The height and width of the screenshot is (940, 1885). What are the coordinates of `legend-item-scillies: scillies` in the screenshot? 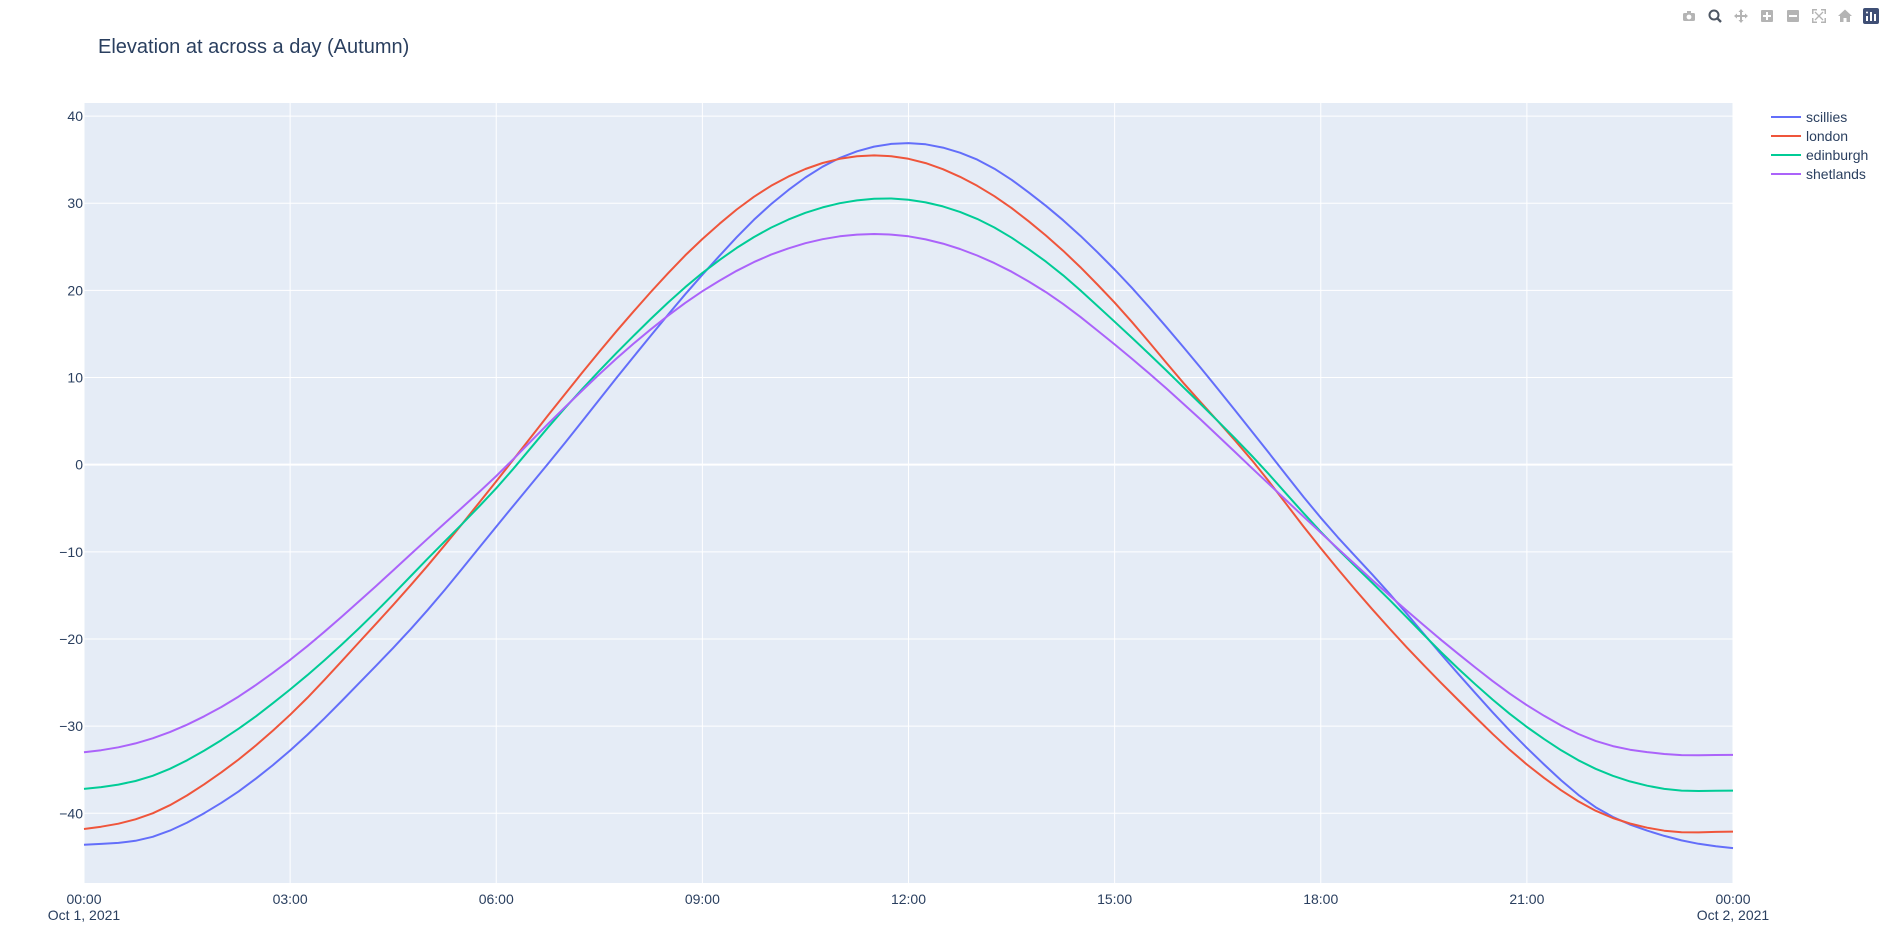 It's located at (1809, 117).